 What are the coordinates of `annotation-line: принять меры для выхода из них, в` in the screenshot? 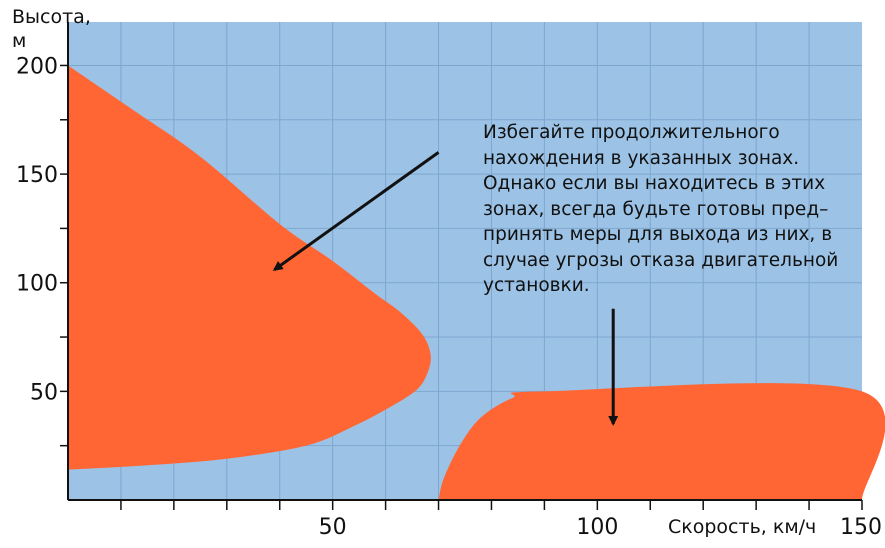 It's located at (658, 234).